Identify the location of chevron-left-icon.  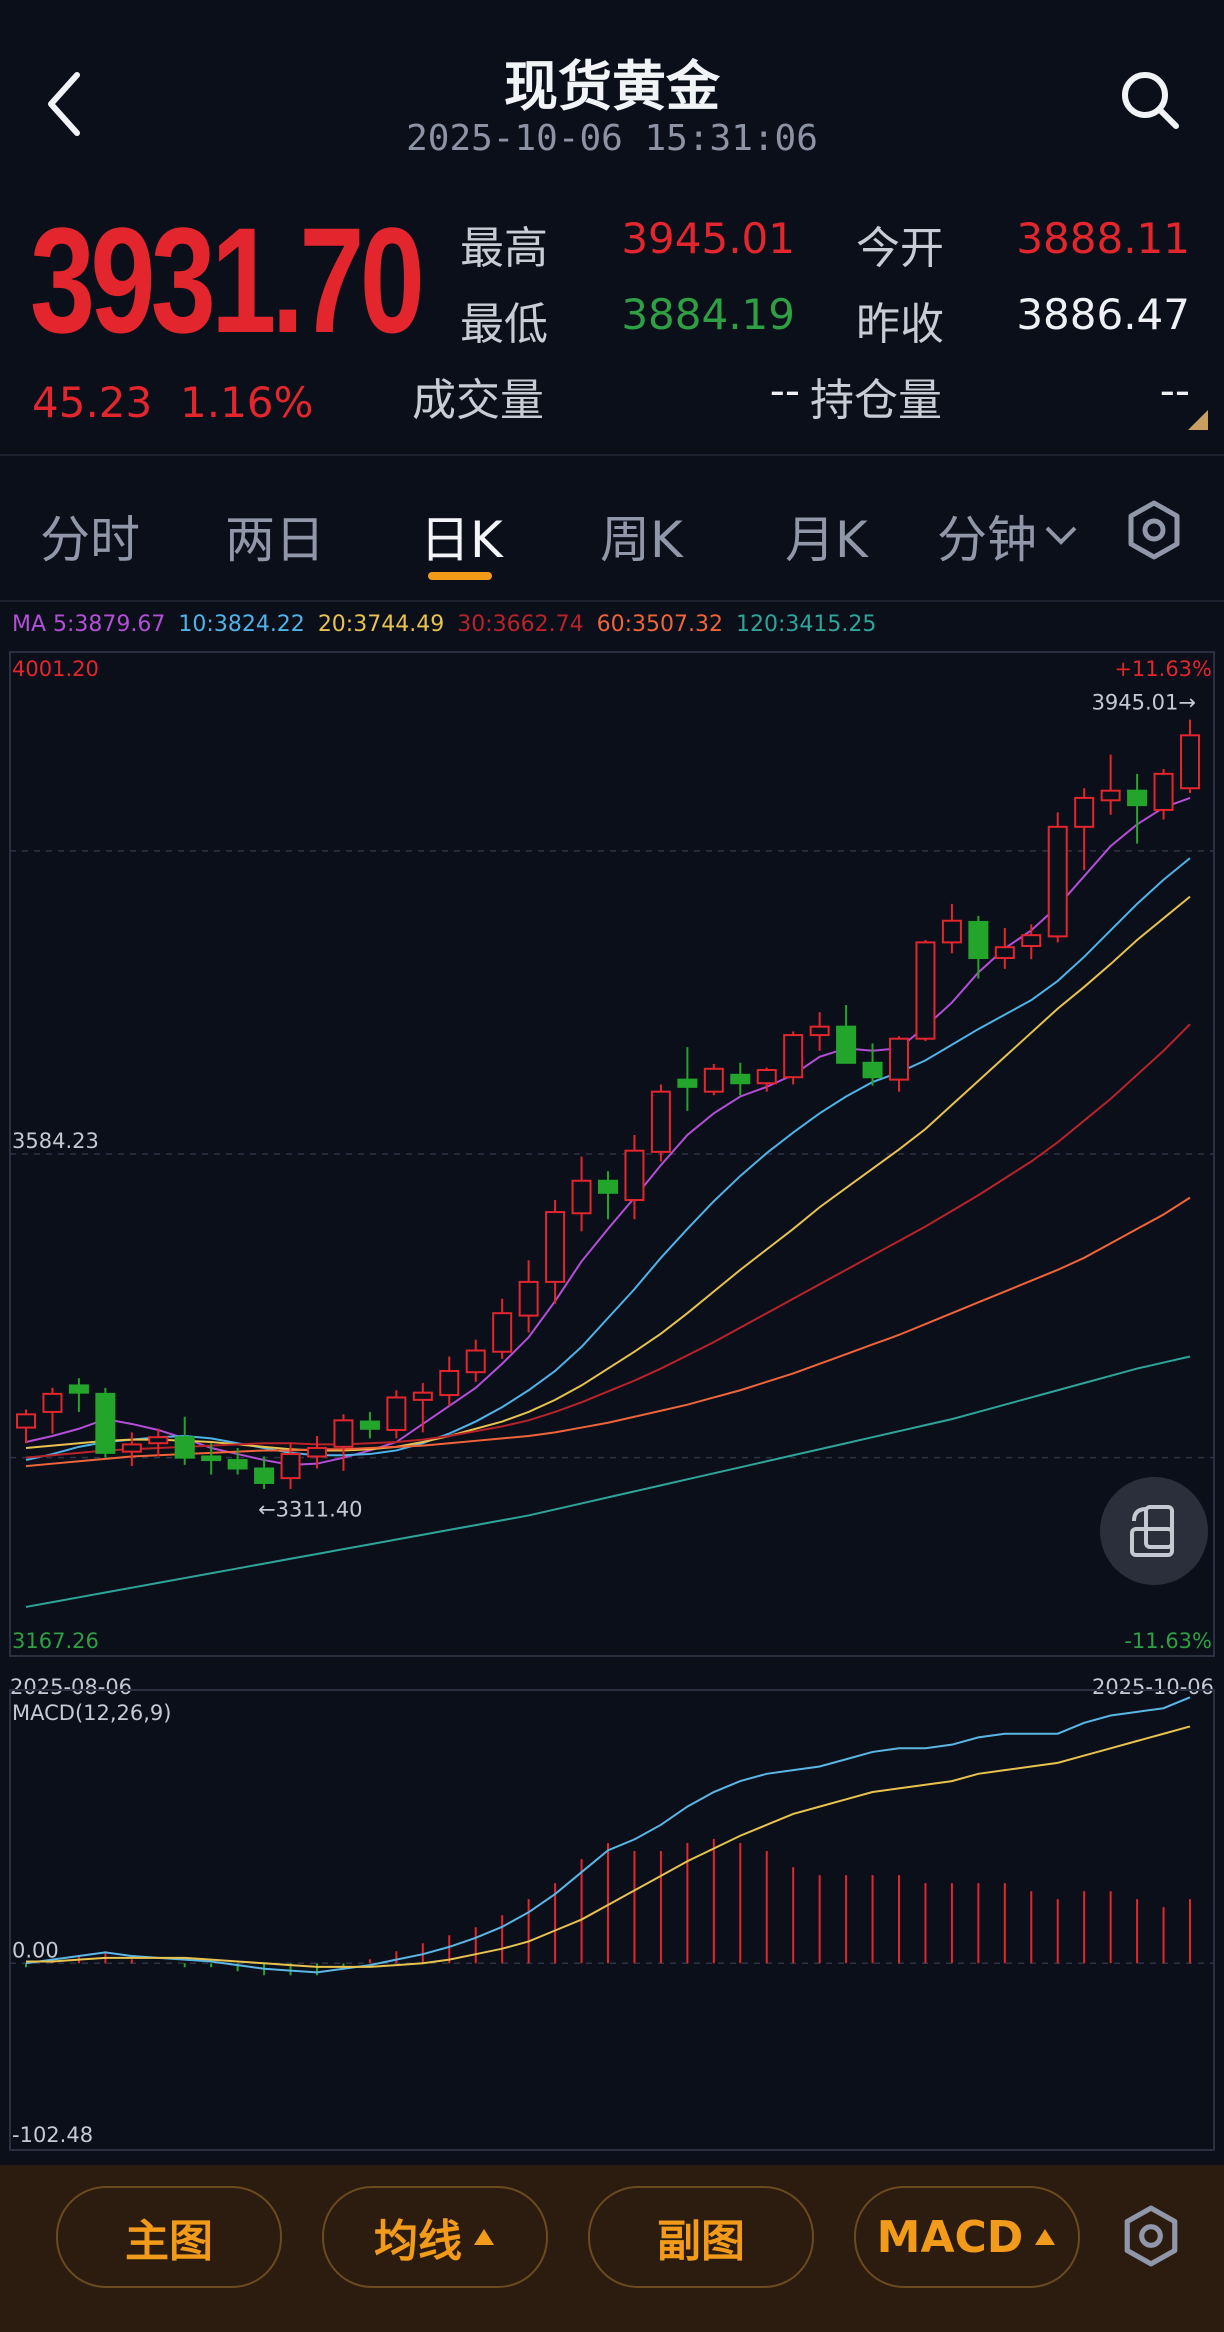
(64, 104).